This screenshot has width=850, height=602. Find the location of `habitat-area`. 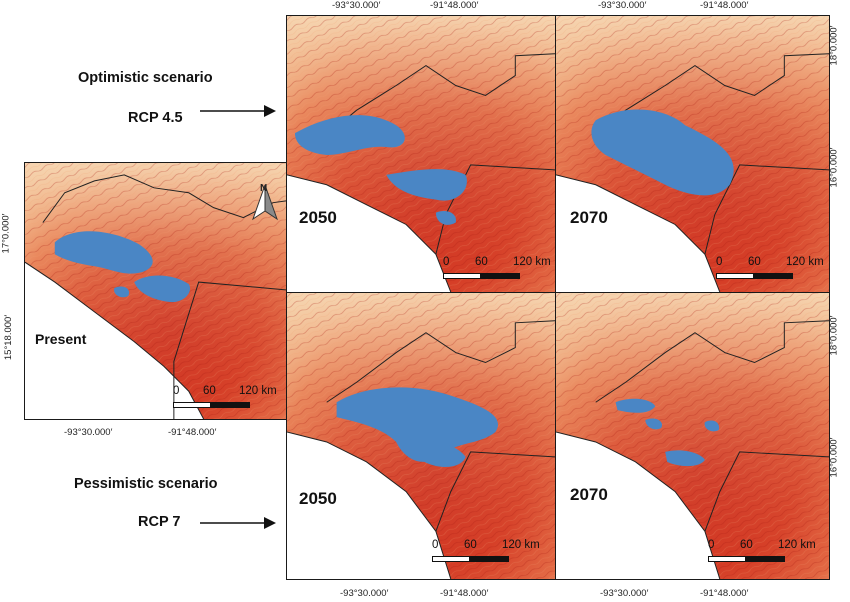

habitat-area is located at coordinates (103, 252).